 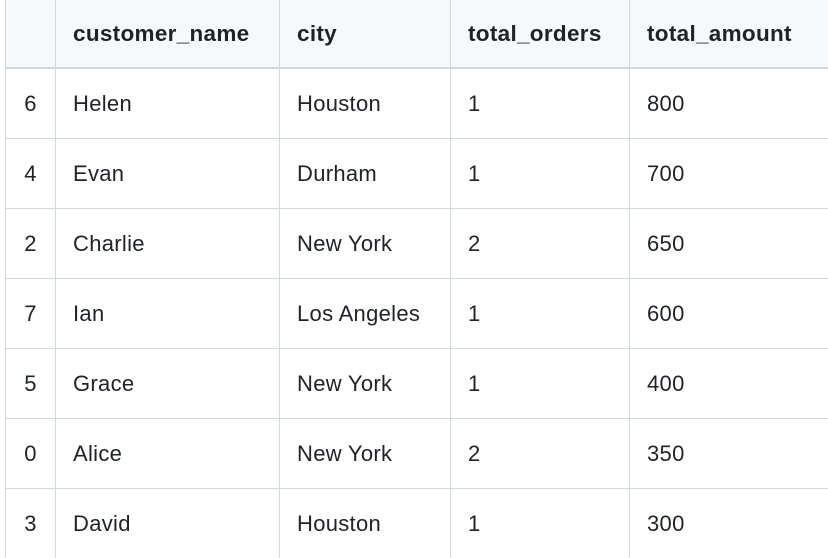 I want to click on customer-name-cell: David, so click(x=167, y=523).